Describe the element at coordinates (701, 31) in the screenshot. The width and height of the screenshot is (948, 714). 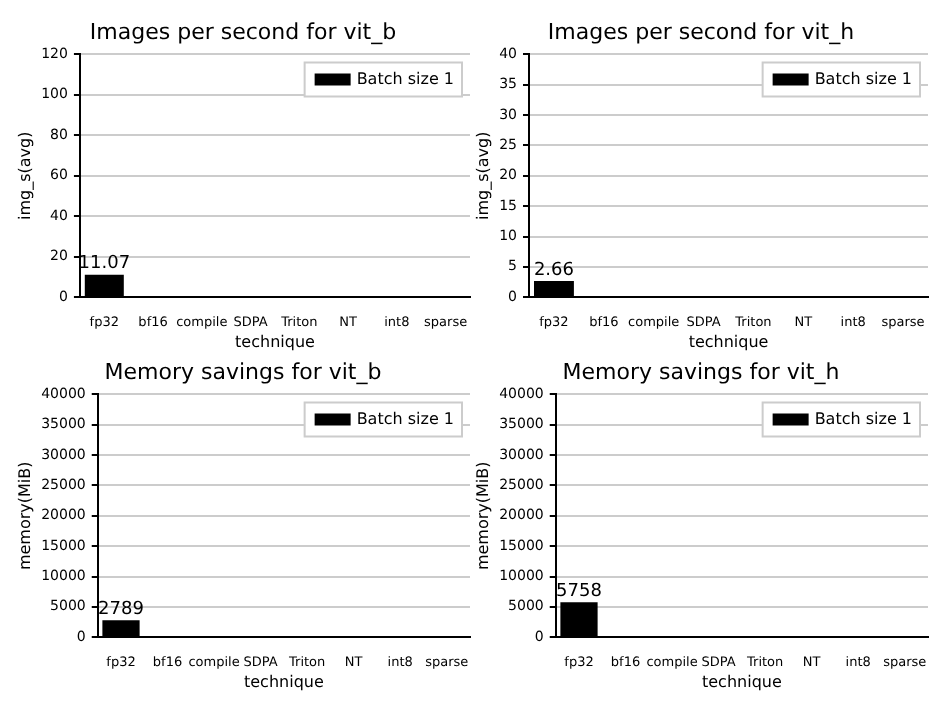
I see `chart-title: Images per second for vit_h` at that location.